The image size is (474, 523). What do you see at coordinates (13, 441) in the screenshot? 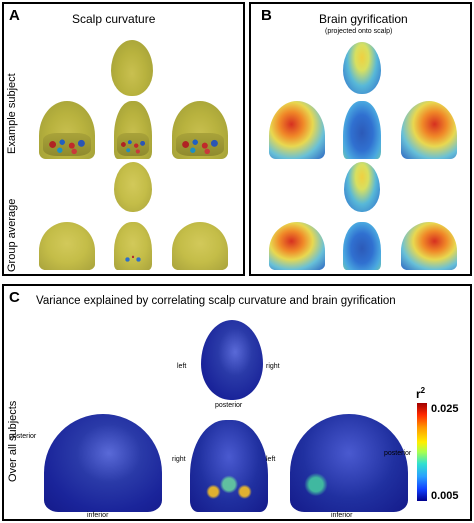
I see `row-label-over-all-subjects: Over all subjects` at bounding box center [13, 441].